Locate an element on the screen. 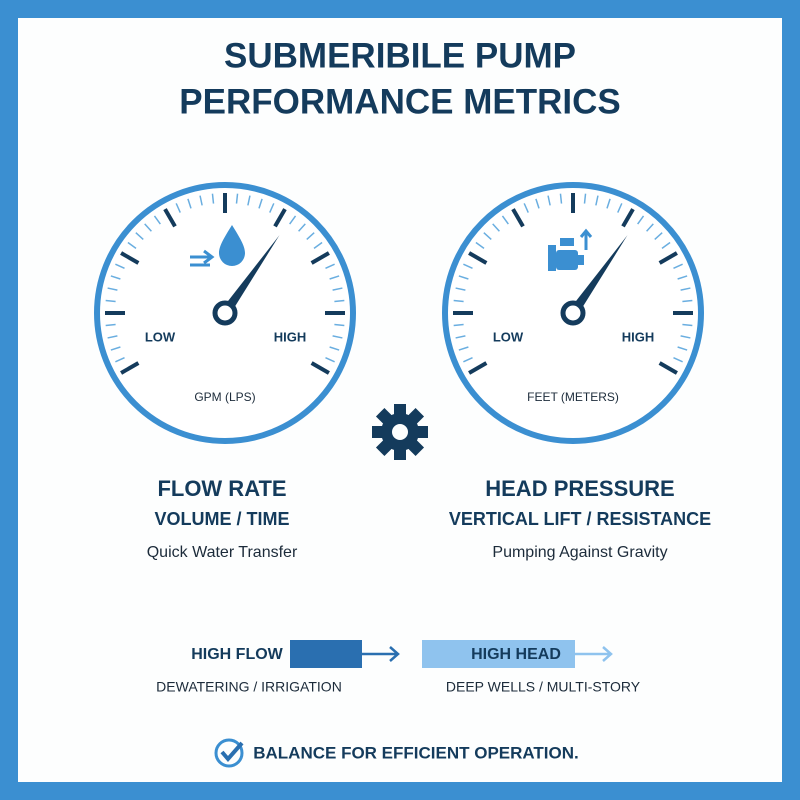  gauge: LOW HIGH GPM (LPS) is located at coordinates (225, 313).